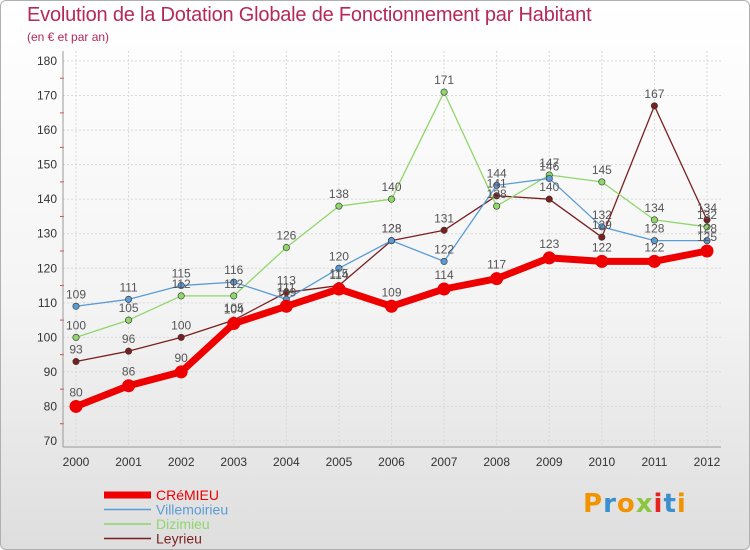  I want to click on data-label: 167, so click(654, 94).